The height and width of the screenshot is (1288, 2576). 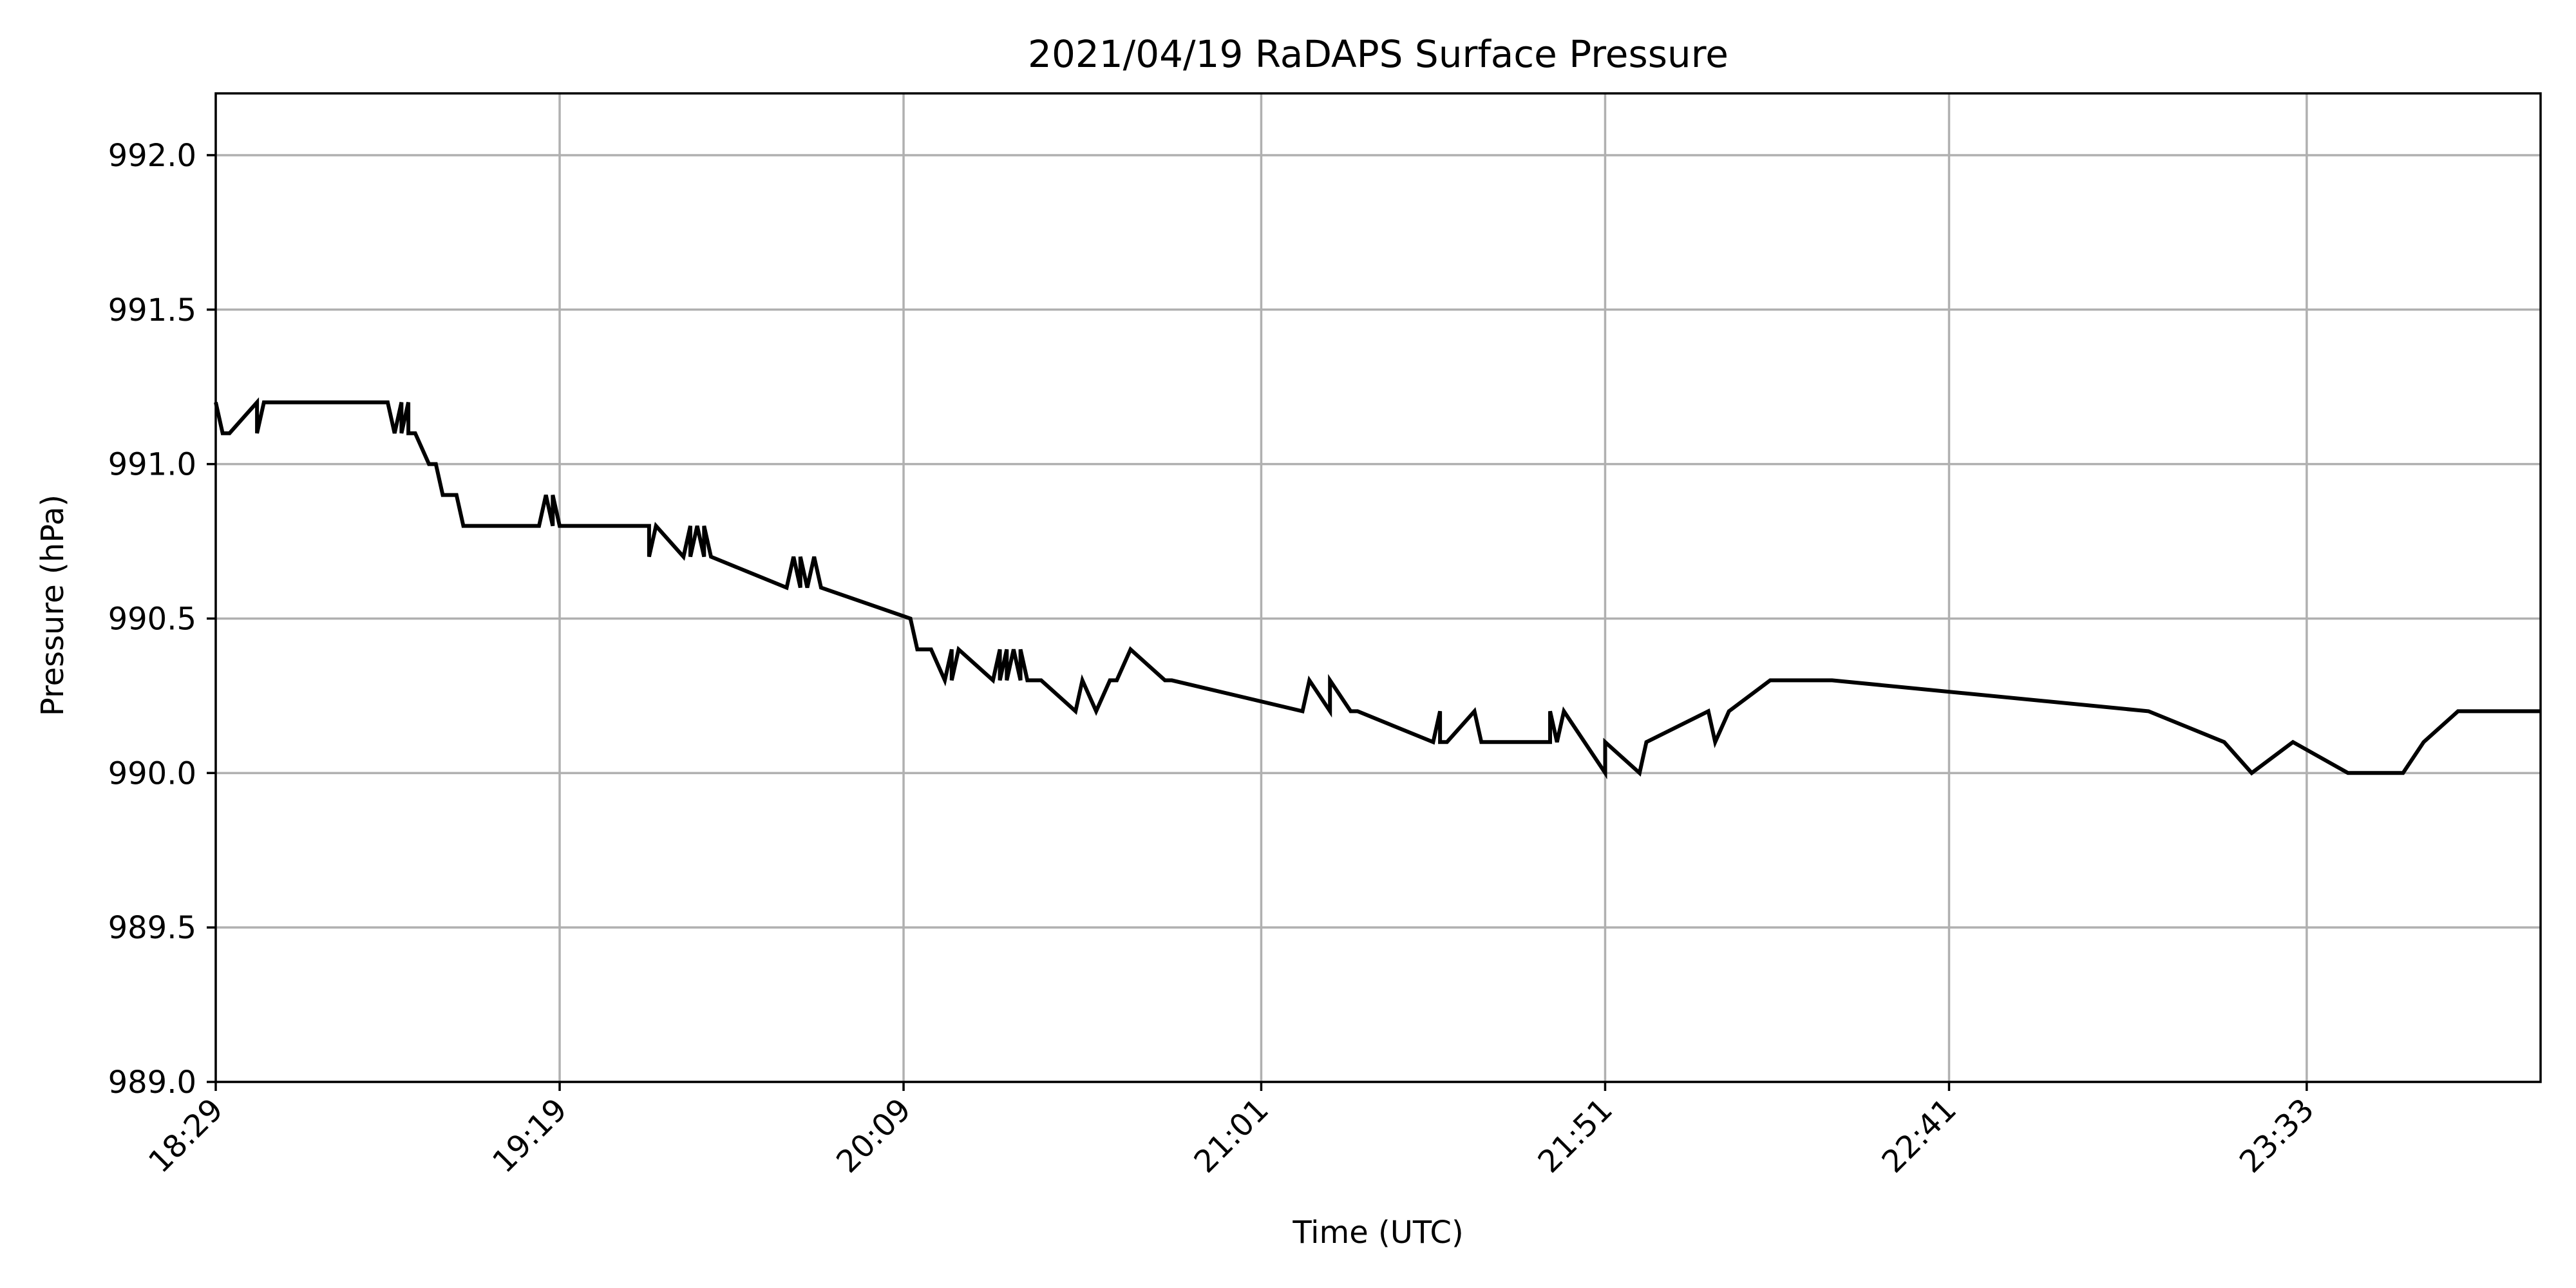 I want to click on y-tick-label: 989.5, so click(x=152, y=928).